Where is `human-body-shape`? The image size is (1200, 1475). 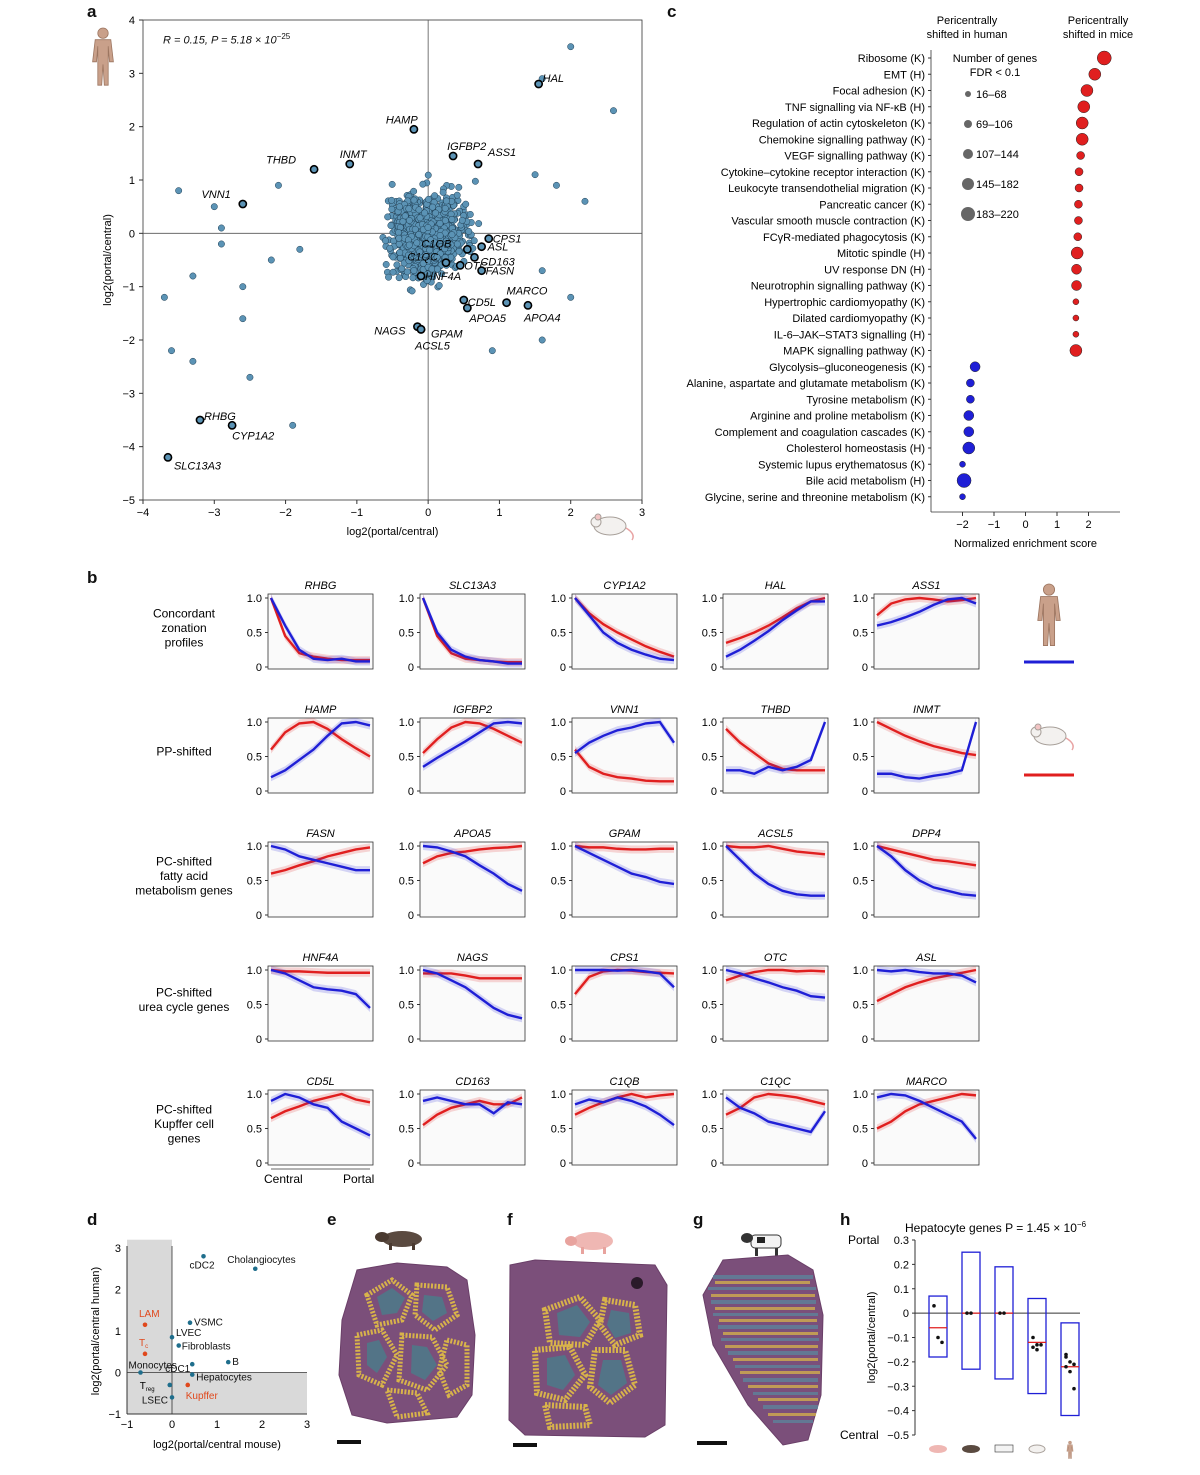 human-body-shape is located at coordinates (1049, 621).